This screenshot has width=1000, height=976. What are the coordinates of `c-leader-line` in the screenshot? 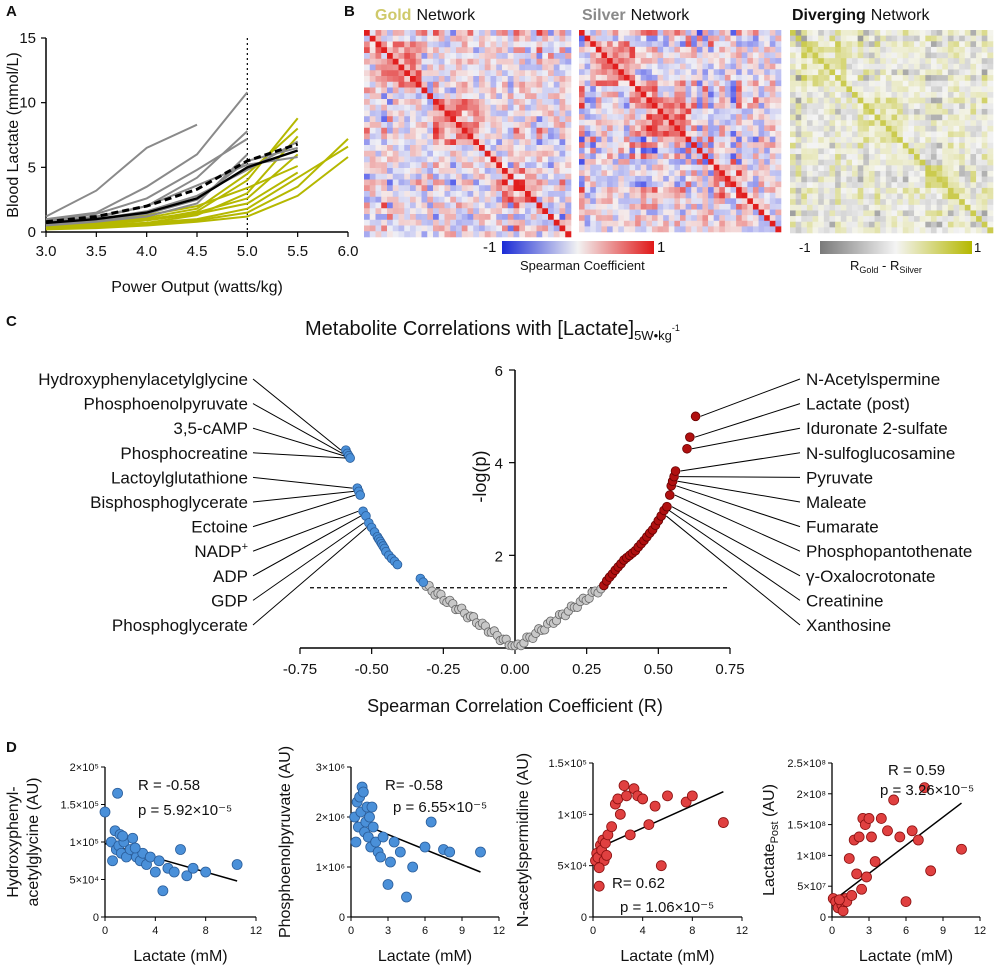 It's located at (750, 397).